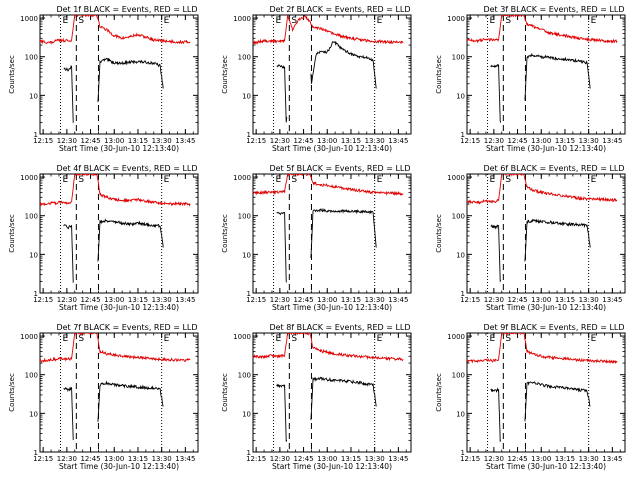 This screenshot has height=480, width=640. Describe the element at coordinates (553, 168) in the screenshot. I see `panel-title: Det 6f BLACK = Events, RED = LLD` at that location.